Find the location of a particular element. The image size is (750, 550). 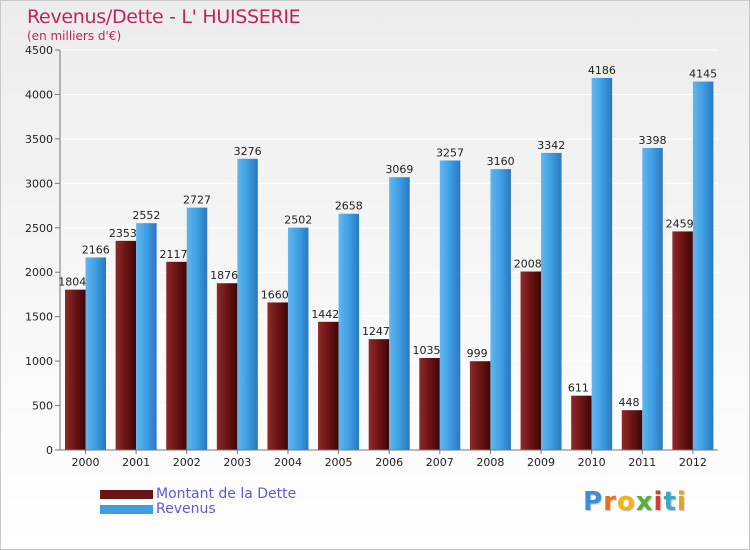

ytick-label: 2000 is located at coordinates (39, 272).